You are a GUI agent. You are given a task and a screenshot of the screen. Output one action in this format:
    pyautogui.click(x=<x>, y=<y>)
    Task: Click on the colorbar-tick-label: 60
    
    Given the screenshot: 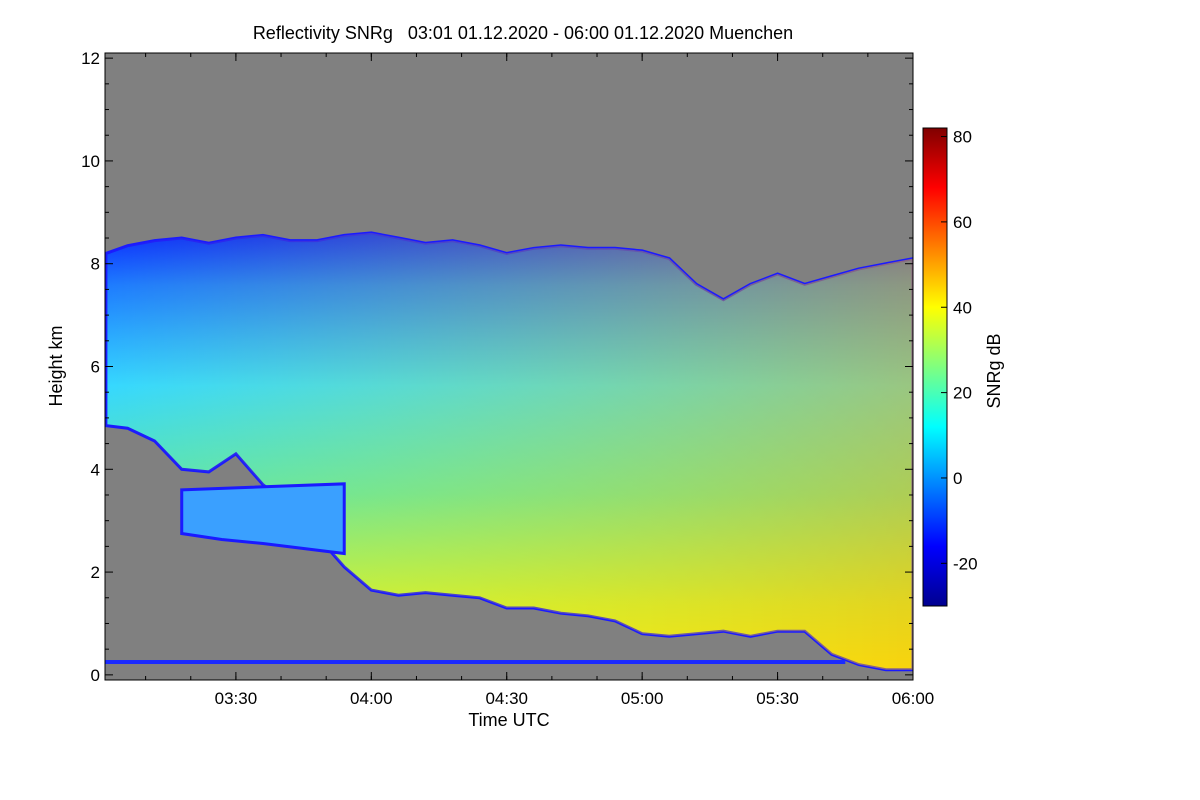 What is the action you would take?
    pyautogui.click(x=962, y=222)
    